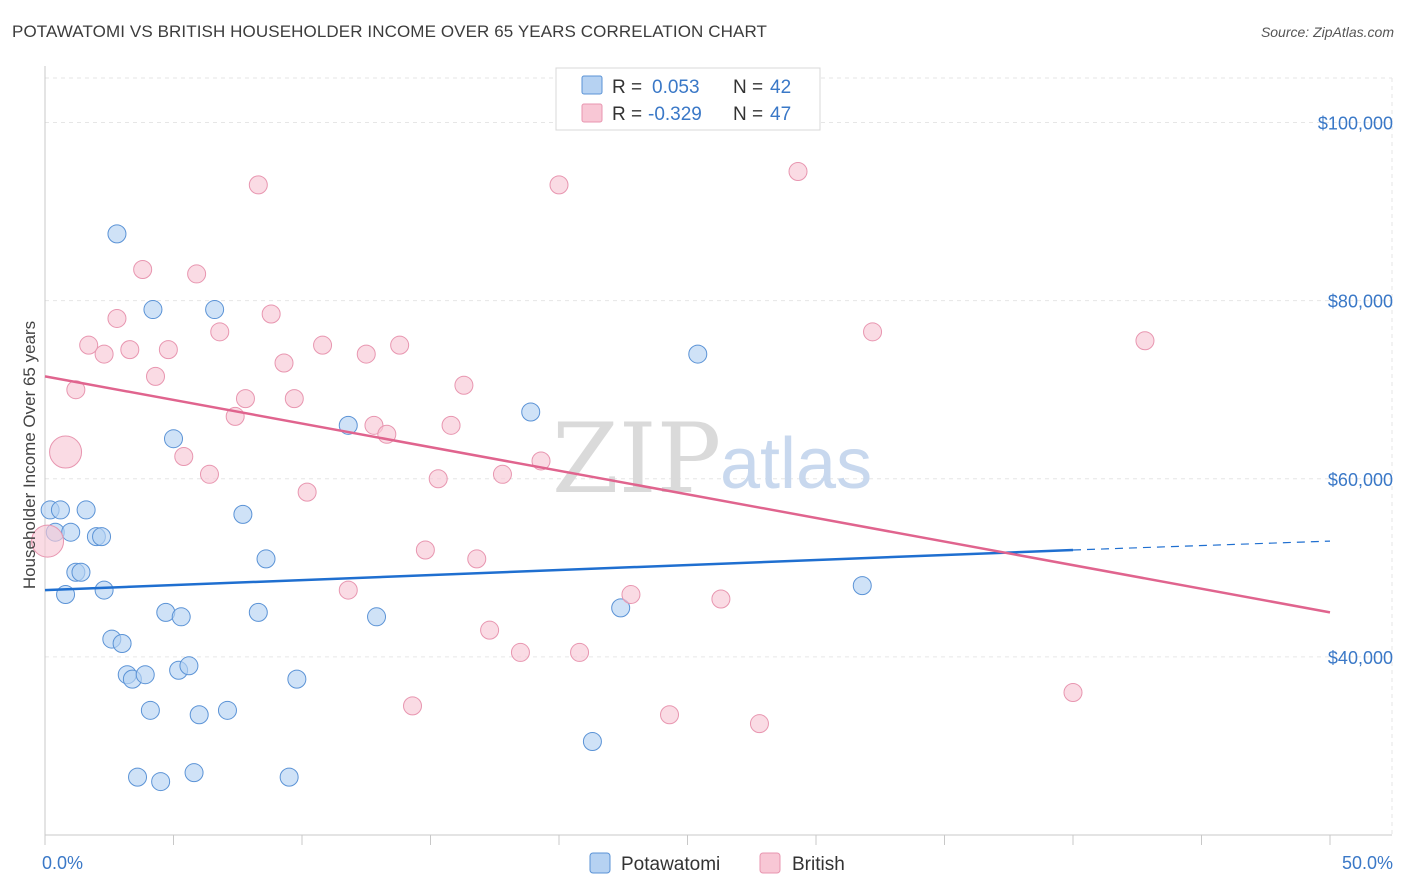  What do you see at coordinates (627, 87) in the screenshot?
I see `legend-r-label-potawatomi: R =` at bounding box center [627, 87].